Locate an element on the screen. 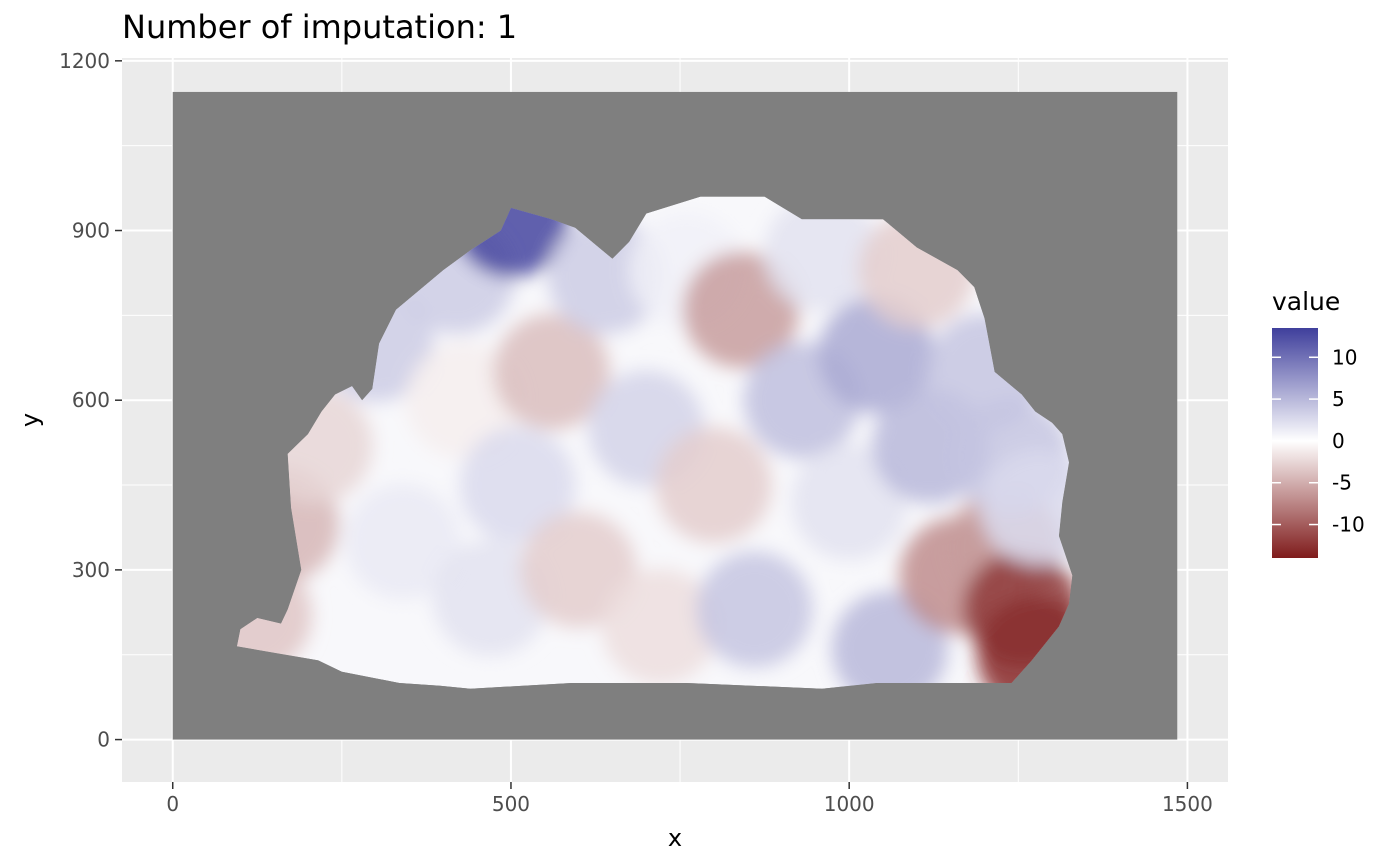 This screenshot has height=866, width=1400. legend-label: -10 is located at coordinates (1348, 525).